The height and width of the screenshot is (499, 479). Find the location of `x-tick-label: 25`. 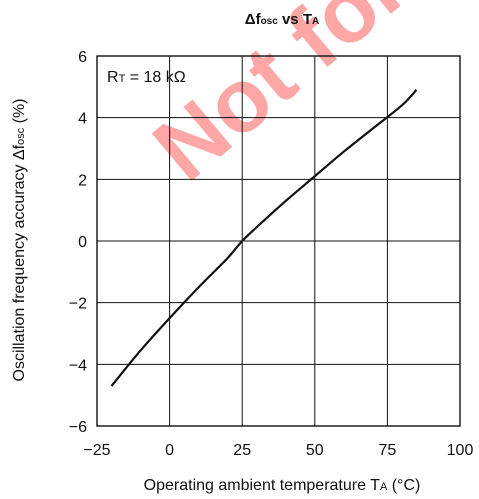

x-tick-label: 25 is located at coordinates (242, 450).